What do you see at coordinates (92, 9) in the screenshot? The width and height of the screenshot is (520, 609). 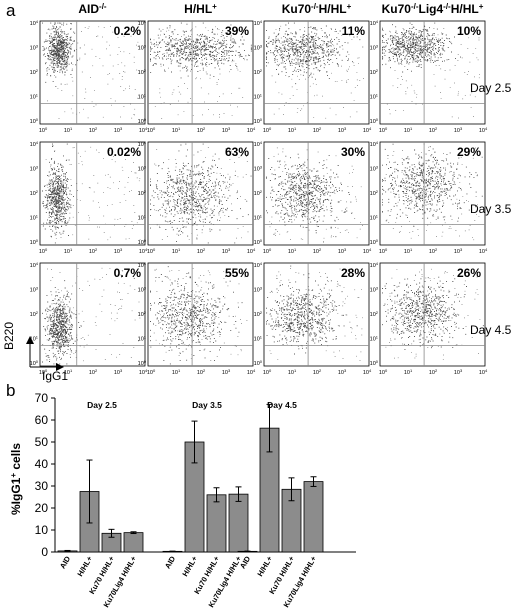 I see `genotype-title: AID-/-` at bounding box center [92, 9].